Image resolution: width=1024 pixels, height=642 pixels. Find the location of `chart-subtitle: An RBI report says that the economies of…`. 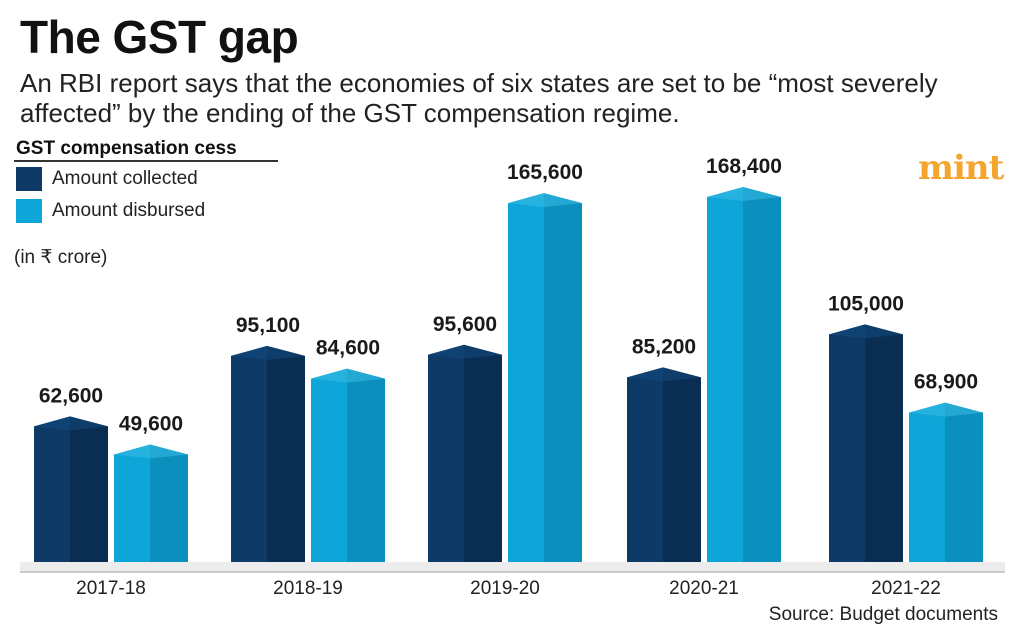

chart-subtitle: An RBI report says that the economies of… is located at coordinates (479, 98).